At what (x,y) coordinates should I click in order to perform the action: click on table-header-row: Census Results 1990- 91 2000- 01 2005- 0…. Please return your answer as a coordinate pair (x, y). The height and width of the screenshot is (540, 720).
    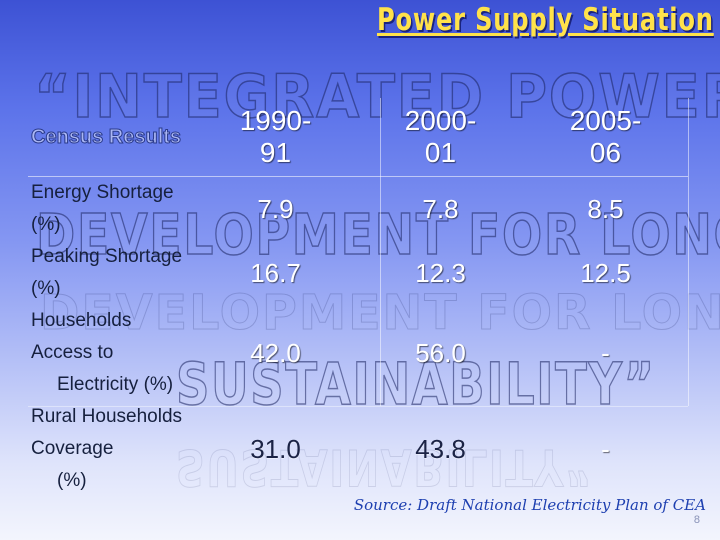
    Looking at the image, I should click on (358, 137).